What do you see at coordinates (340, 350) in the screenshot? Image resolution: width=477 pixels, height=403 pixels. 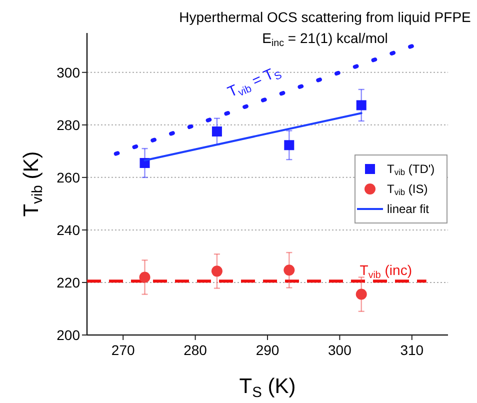 I see `x-tick-label: 300` at bounding box center [340, 350].